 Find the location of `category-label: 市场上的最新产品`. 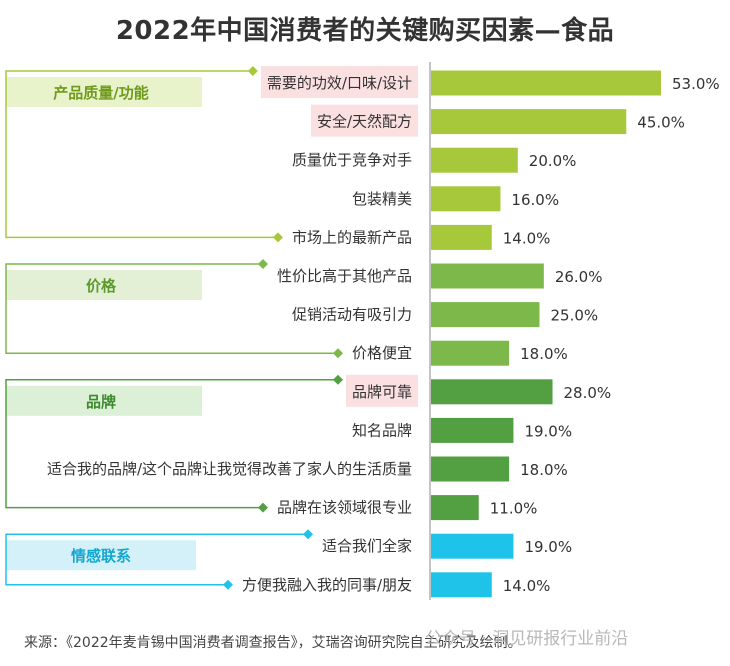

category-label: 市场上的最新产品 is located at coordinates (352, 237).